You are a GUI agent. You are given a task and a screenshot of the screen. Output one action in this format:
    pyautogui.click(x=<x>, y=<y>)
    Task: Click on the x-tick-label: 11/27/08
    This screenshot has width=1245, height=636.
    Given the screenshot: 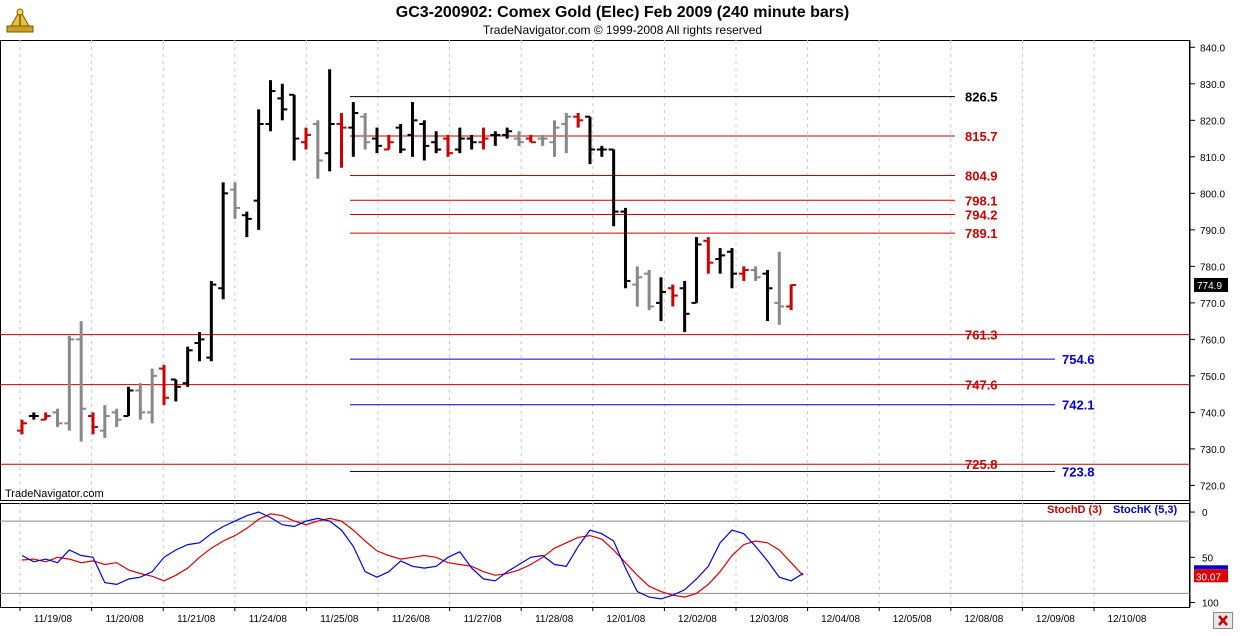 What is the action you would take?
    pyautogui.click(x=483, y=619)
    